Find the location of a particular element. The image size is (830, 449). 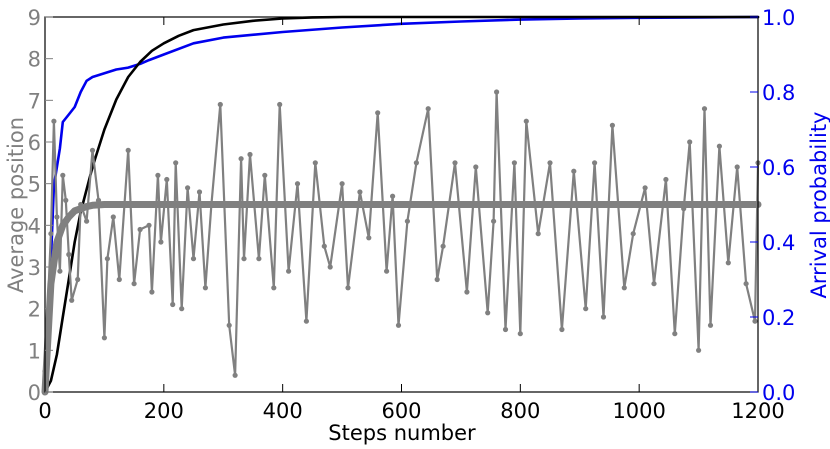

left-y-tick-label: 4 is located at coordinates (34, 226).